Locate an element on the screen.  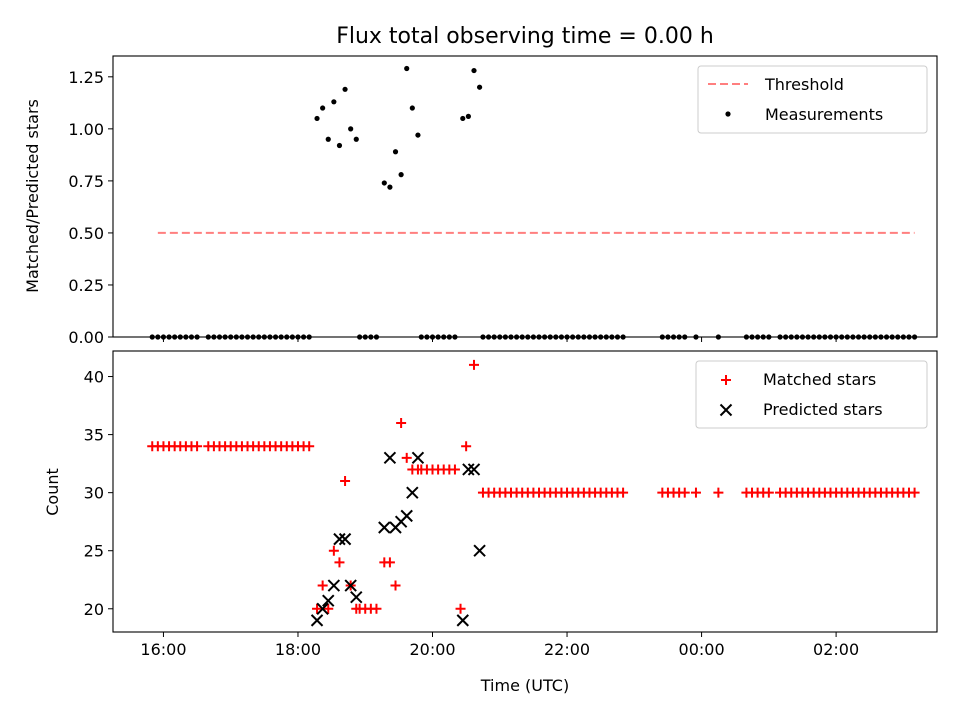
y-tick-label: 0.00 is located at coordinates (86, 337).